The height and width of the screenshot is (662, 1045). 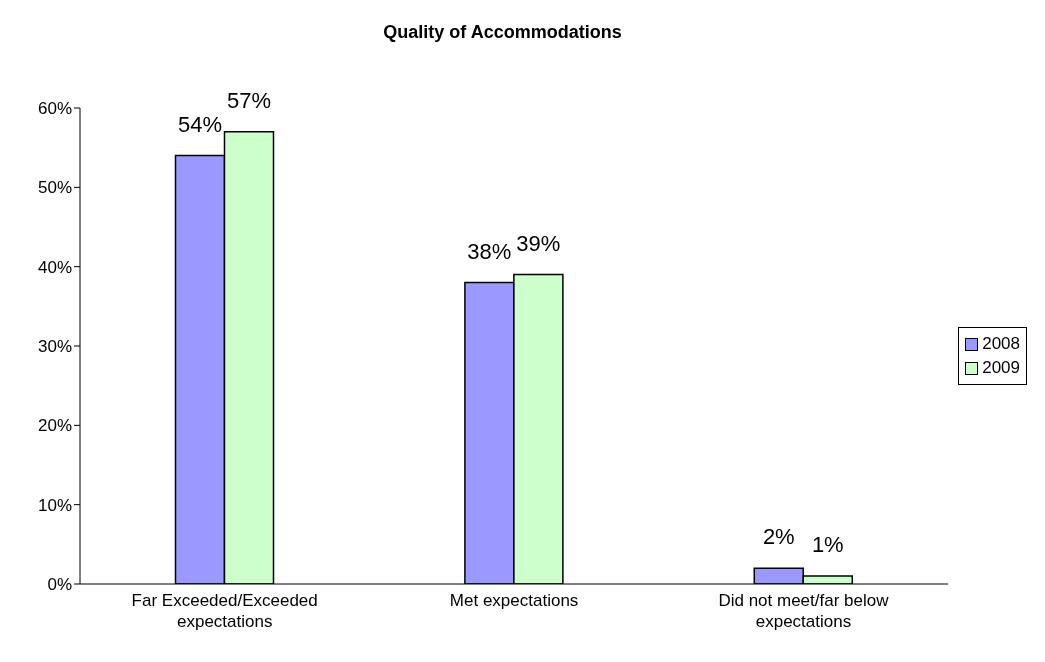 I want to click on x-tick-label: Did not meet/far below expectations, so click(x=804, y=611).